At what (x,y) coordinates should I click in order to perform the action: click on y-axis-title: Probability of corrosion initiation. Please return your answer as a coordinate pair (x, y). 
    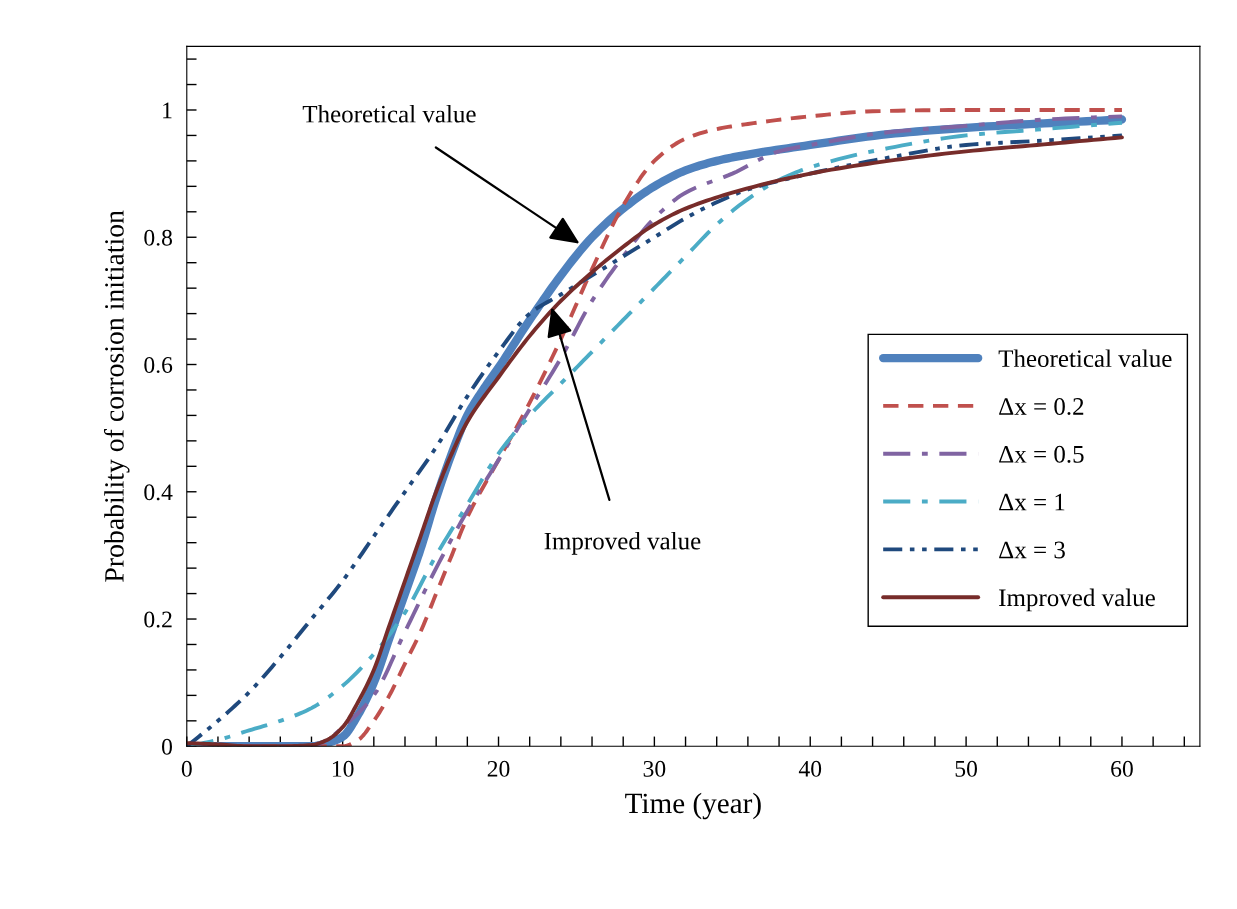
    Looking at the image, I should click on (116, 396).